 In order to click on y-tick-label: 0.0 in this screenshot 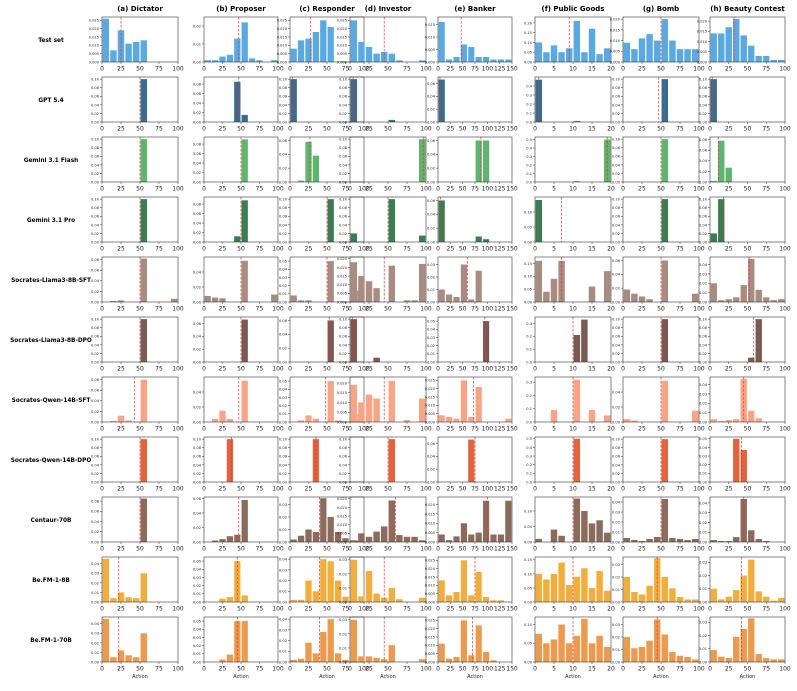, I will do `click(529, 122)`.